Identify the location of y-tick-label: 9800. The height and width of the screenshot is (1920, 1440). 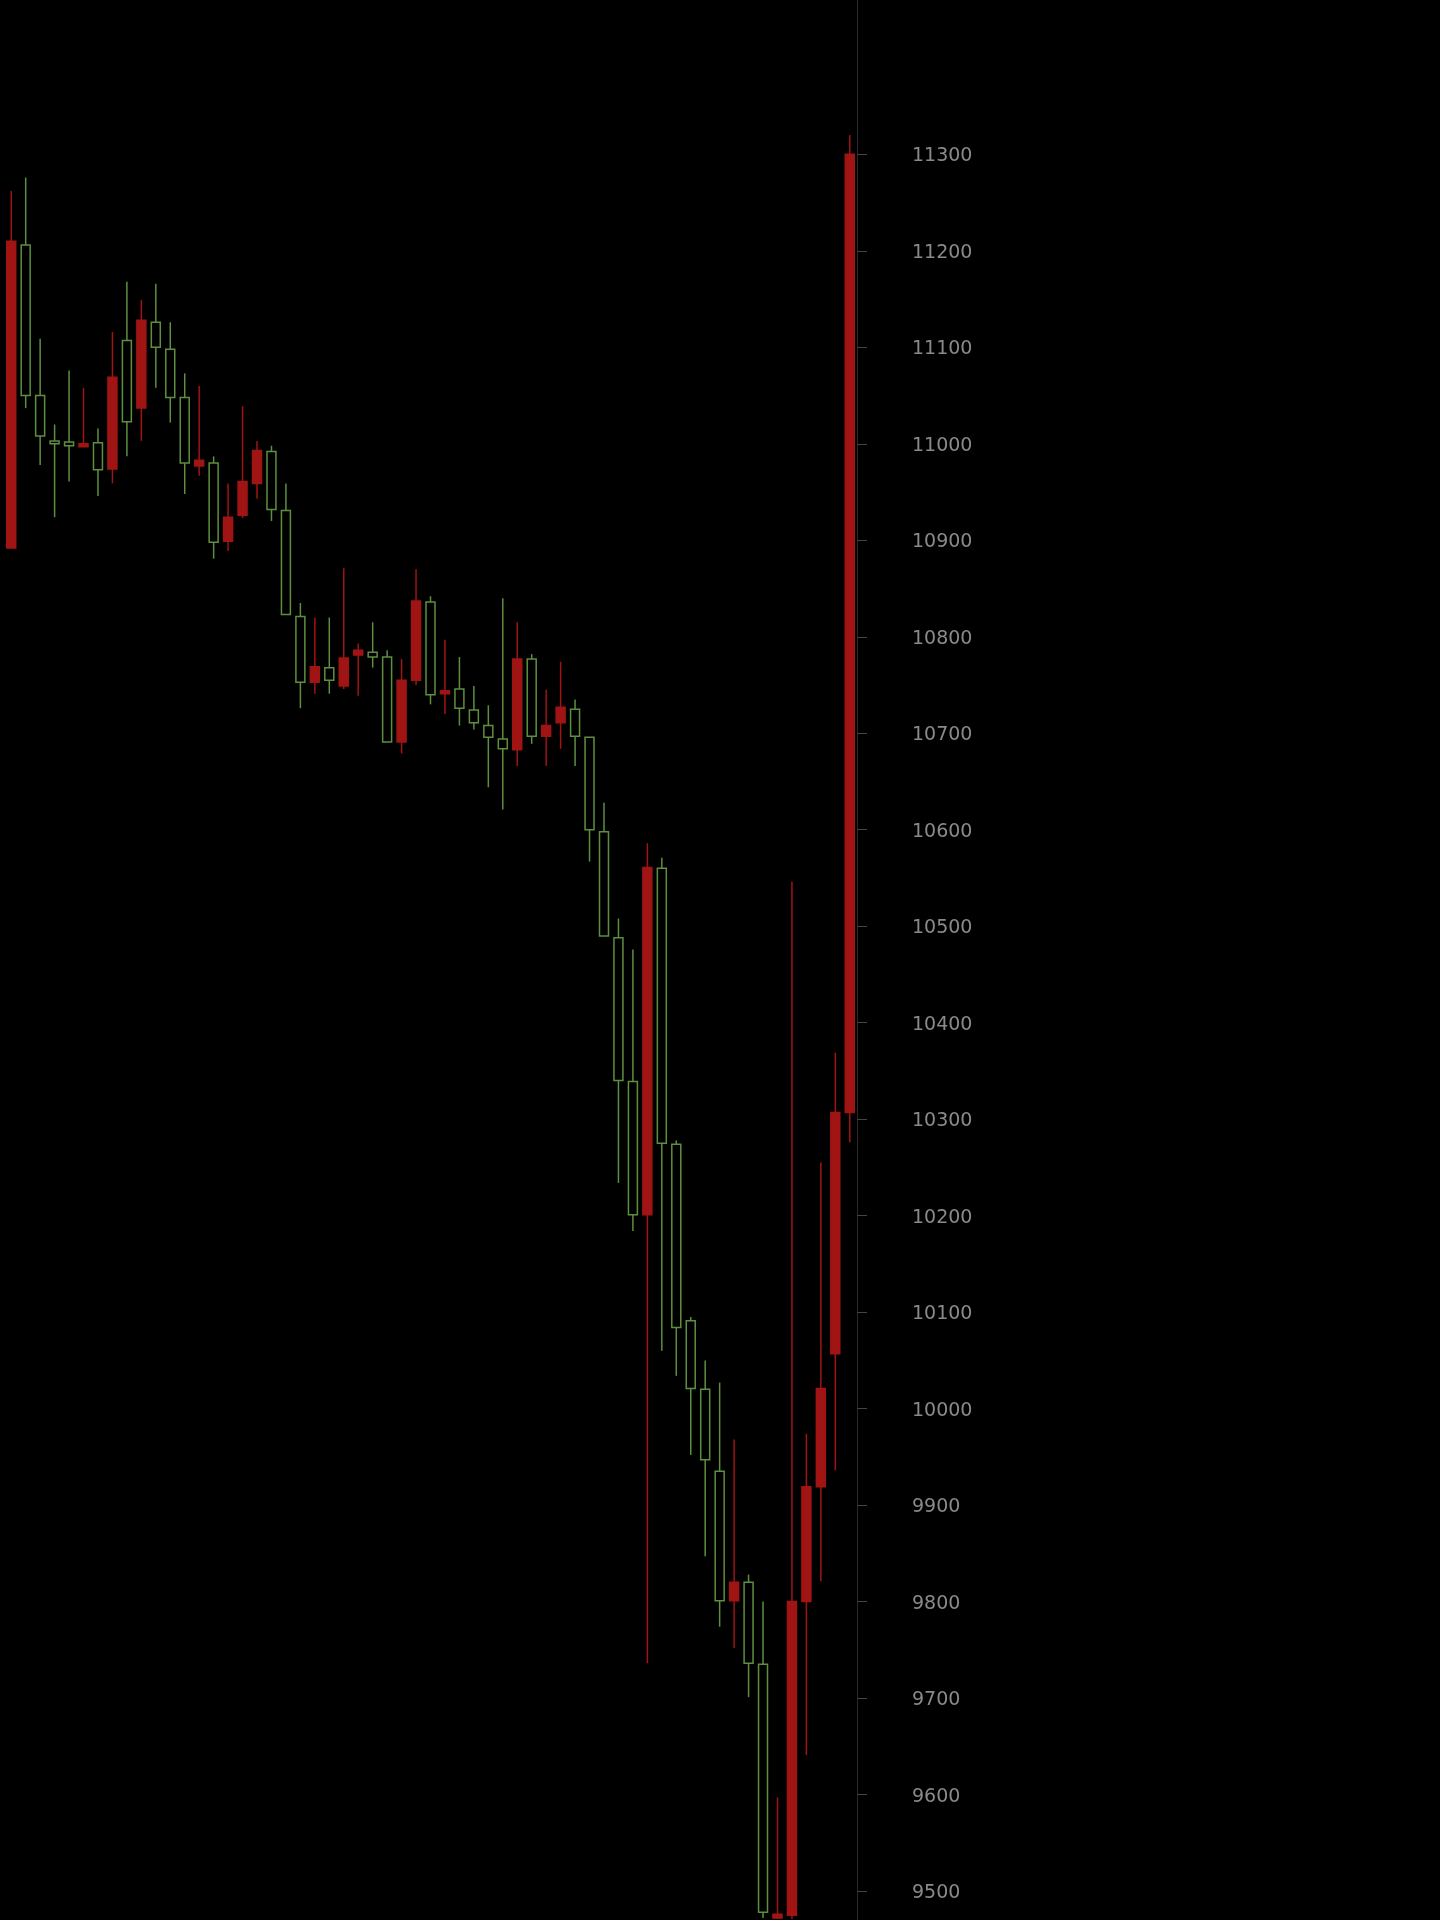
(936, 1601).